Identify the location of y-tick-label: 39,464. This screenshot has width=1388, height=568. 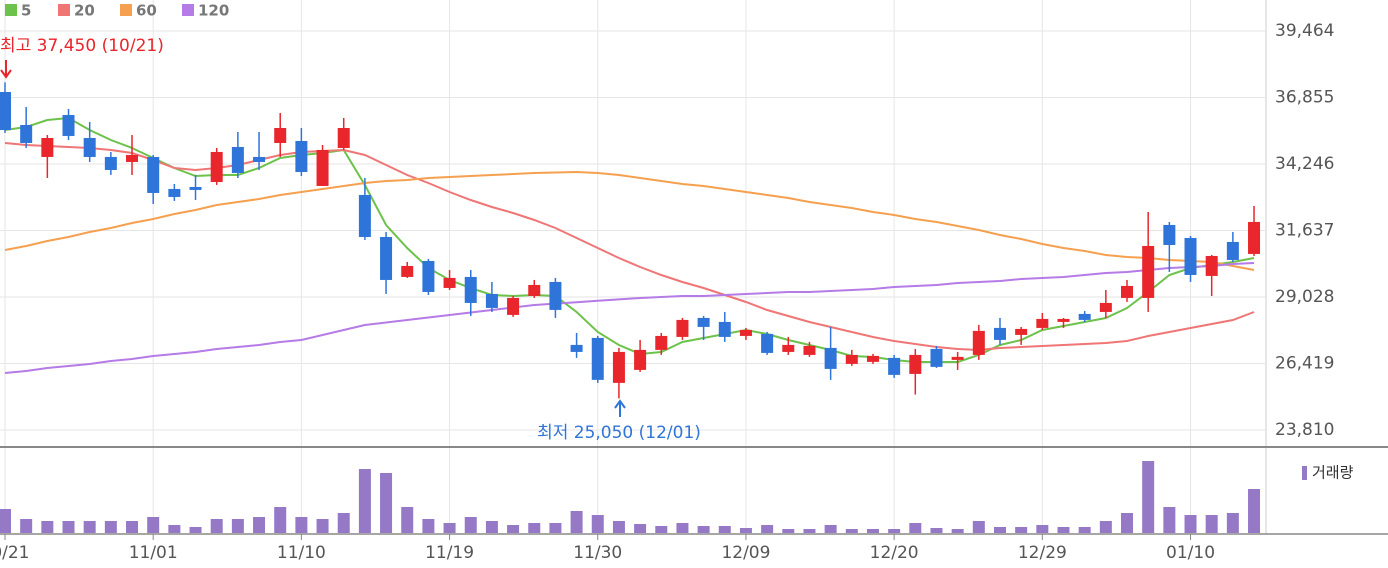
(1304, 31).